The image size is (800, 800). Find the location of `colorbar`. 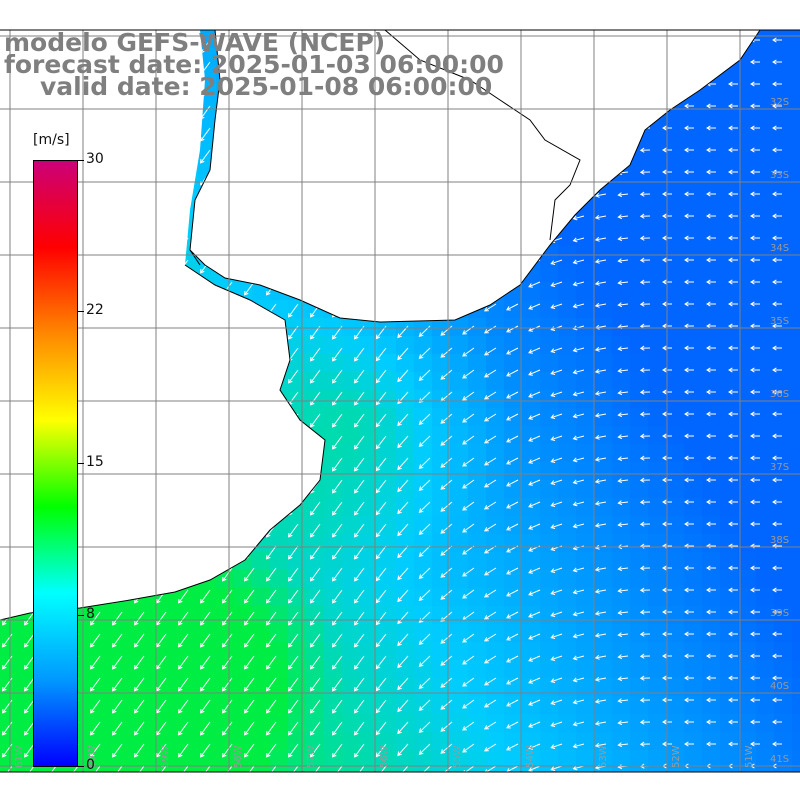

colorbar is located at coordinates (55, 463).